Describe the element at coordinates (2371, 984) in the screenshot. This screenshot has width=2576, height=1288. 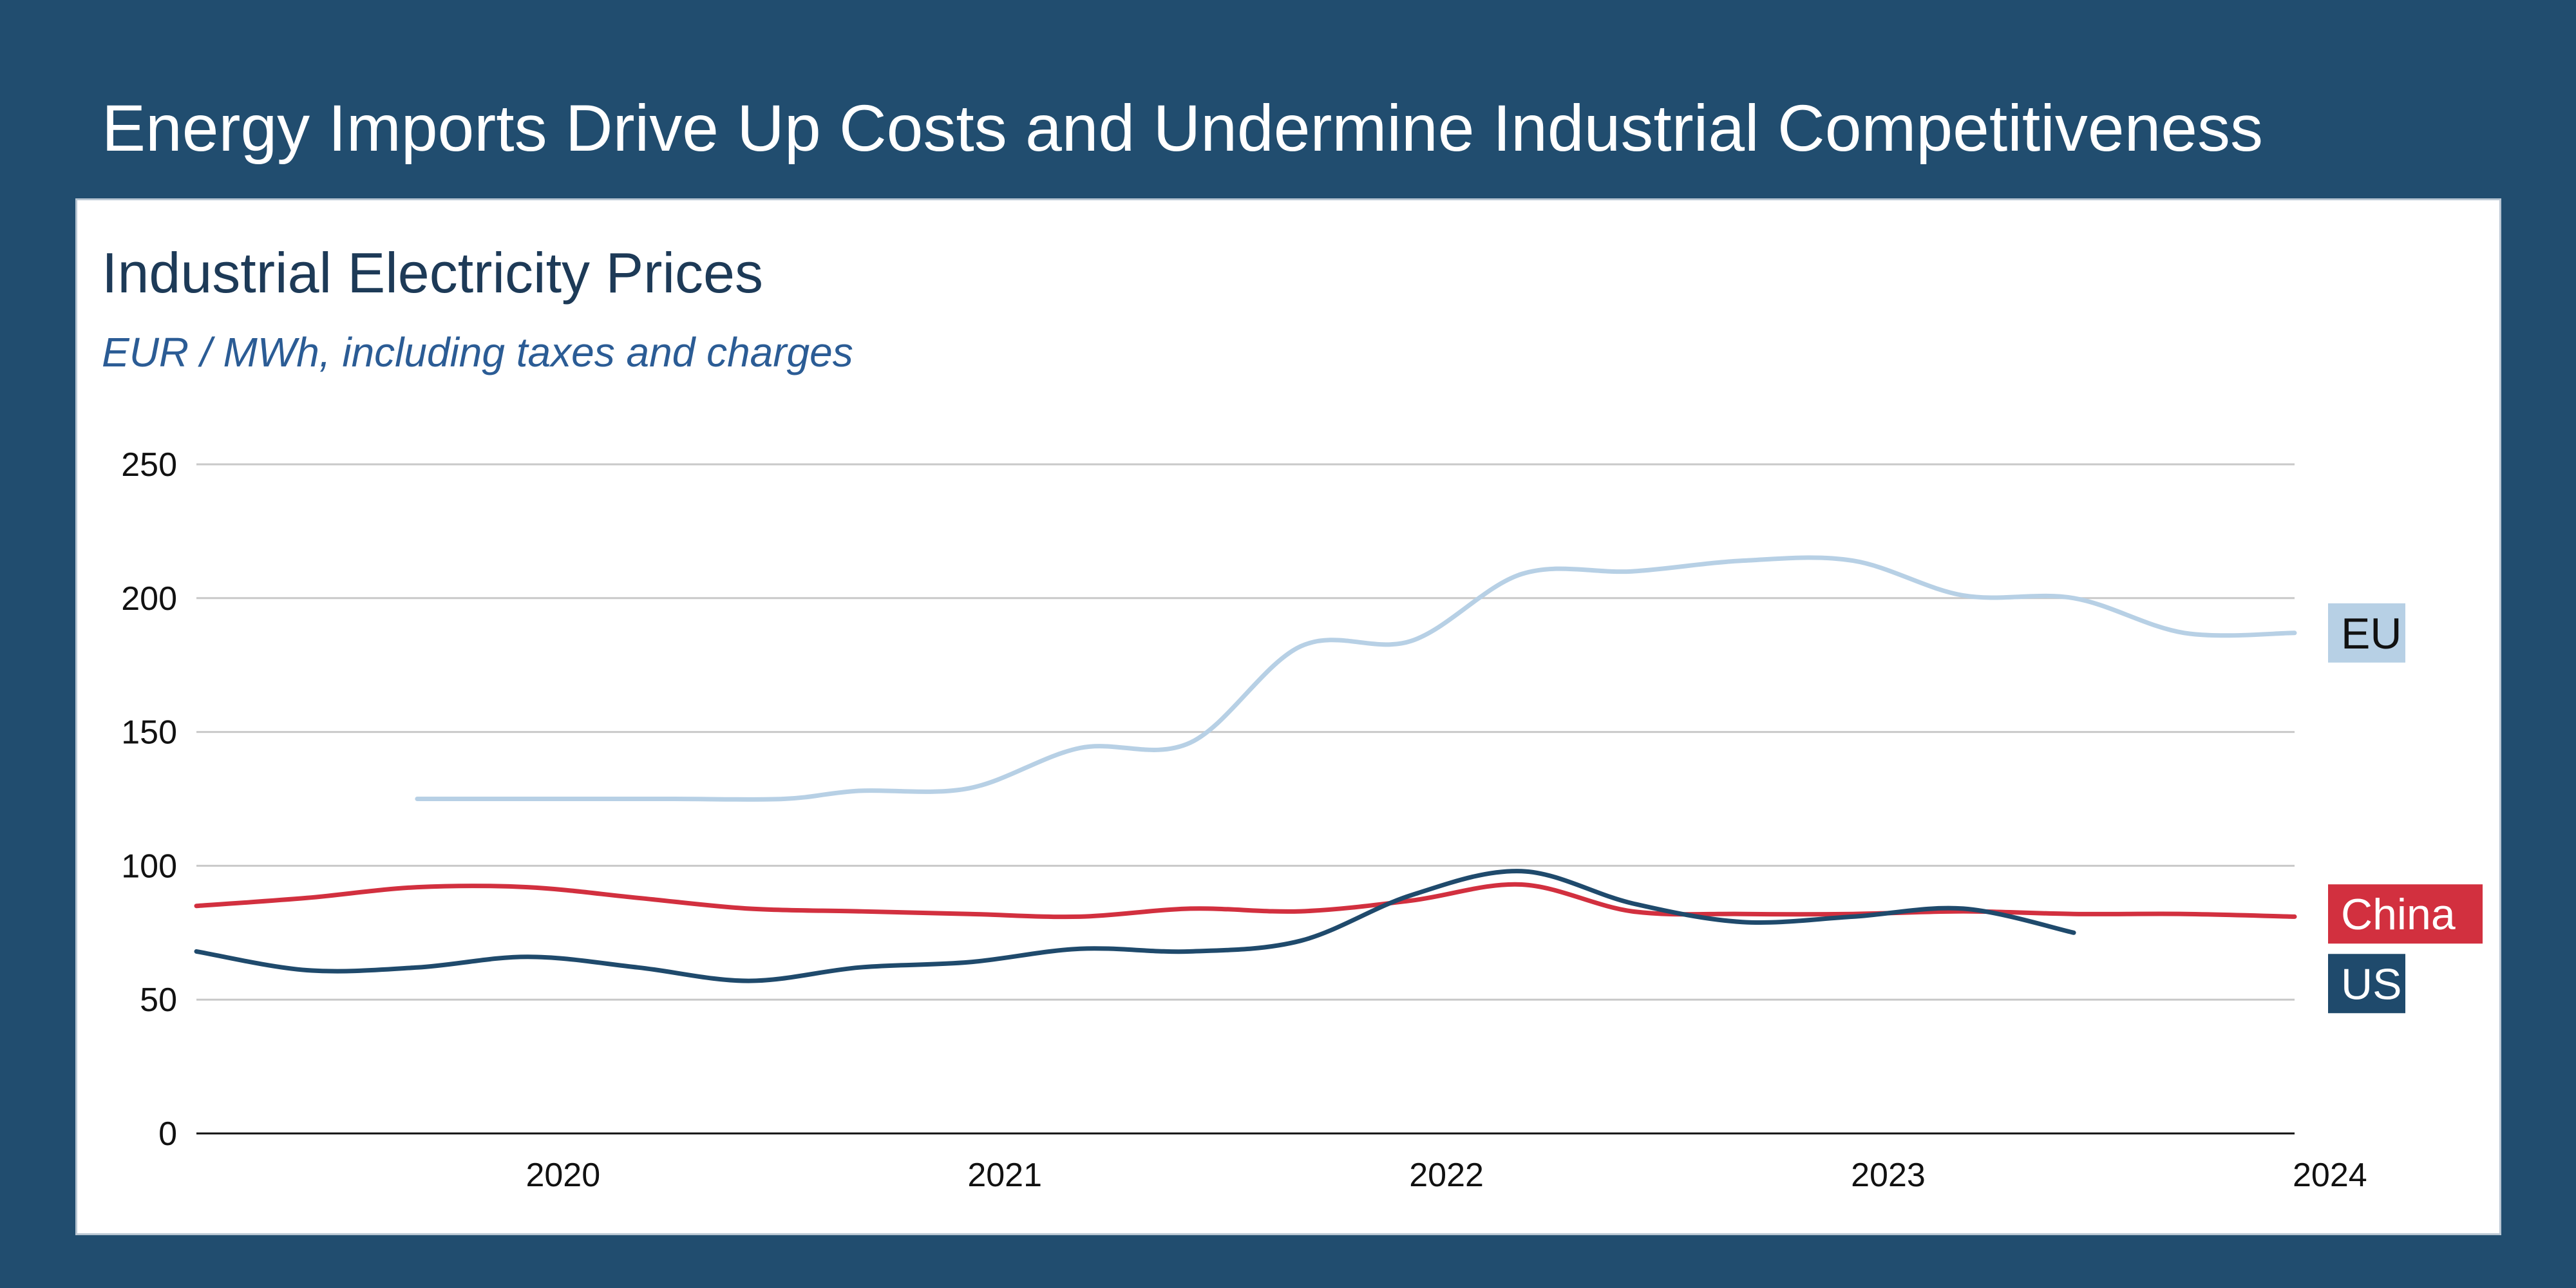
I see `series-label-us: US` at that location.